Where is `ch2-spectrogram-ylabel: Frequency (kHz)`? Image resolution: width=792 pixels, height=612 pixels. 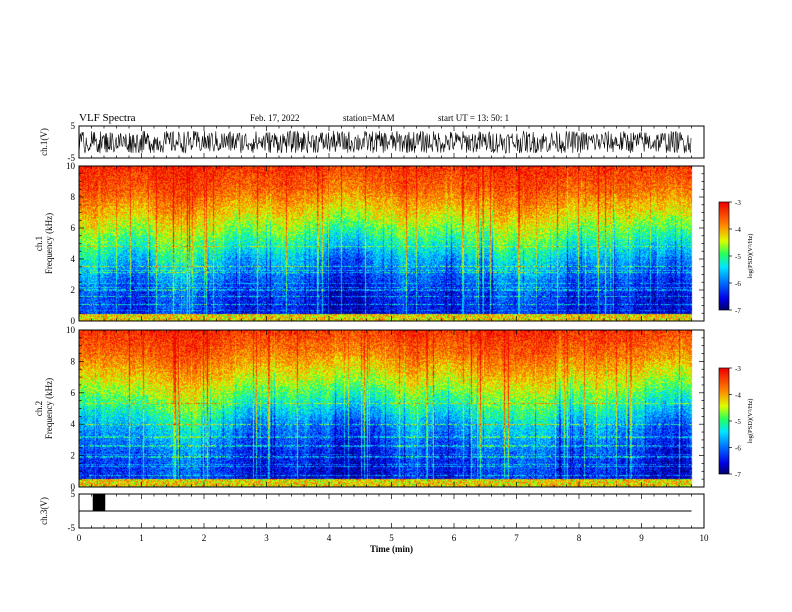
ch2-spectrogram-ylabel: Frequency (kHz) is located at coordinates (49, 408).